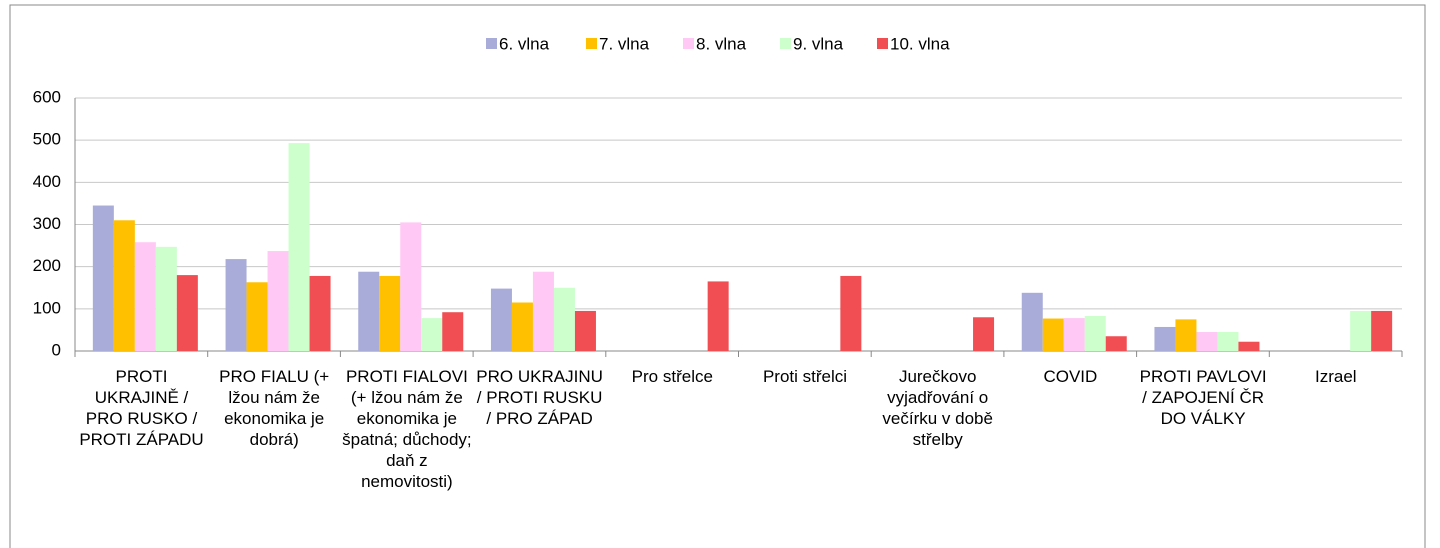 Image resolution: width=1440 pixels, height=548 pixels. Describe the element at coordinates (1203, 397) in the screenshot. I see `x-tick-label: PROTI PAVLOVI / ZAPOJENÍ ČR DO VÁLKY` at that location.